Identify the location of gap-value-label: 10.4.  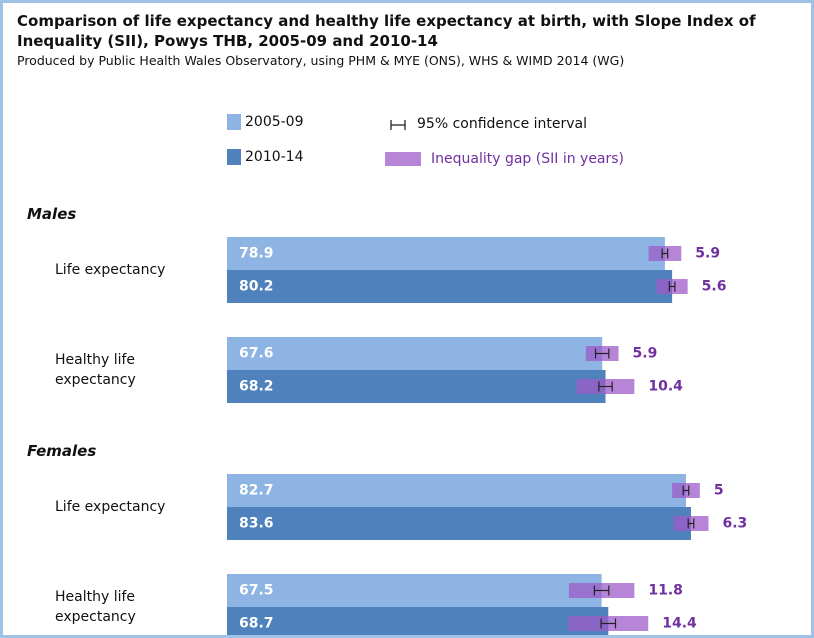
(665, 387).